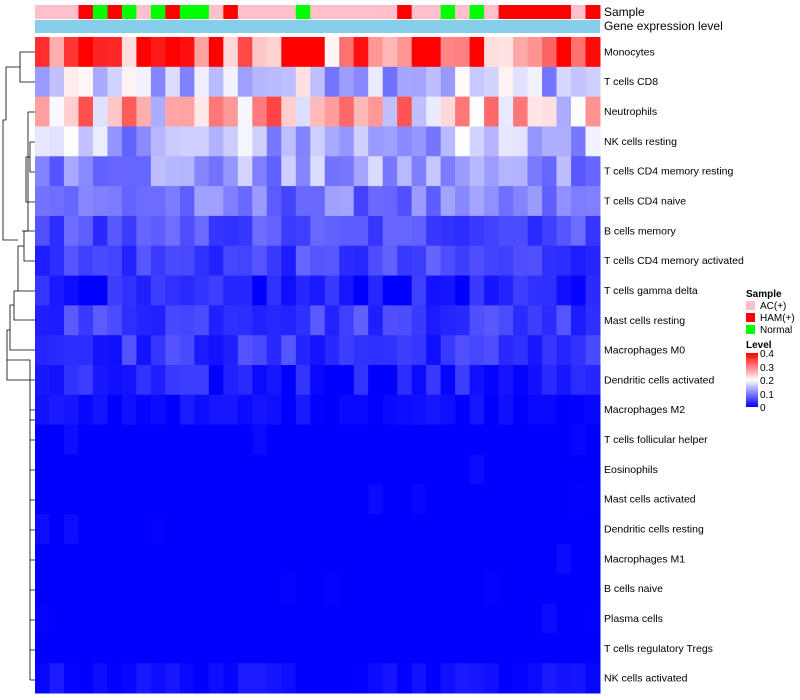 The width and height of the screenshot is (800, 700). What do you see at coordinates (629, 52) in the screenshot?
I see `row-label: Monocytes` at bounding box center [629, 52].